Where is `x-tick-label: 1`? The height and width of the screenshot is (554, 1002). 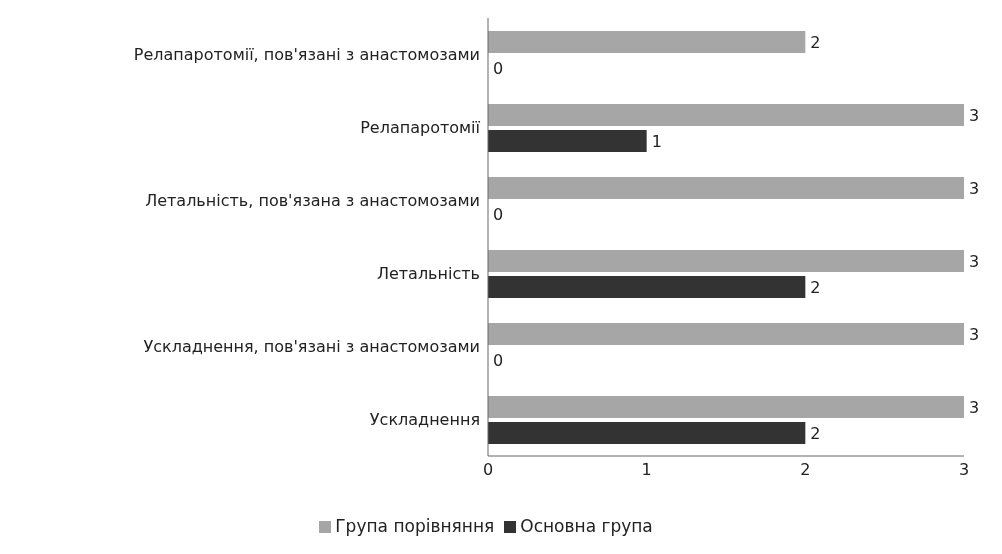 x-tick-label: 1 is located at coordinates (646, 470).